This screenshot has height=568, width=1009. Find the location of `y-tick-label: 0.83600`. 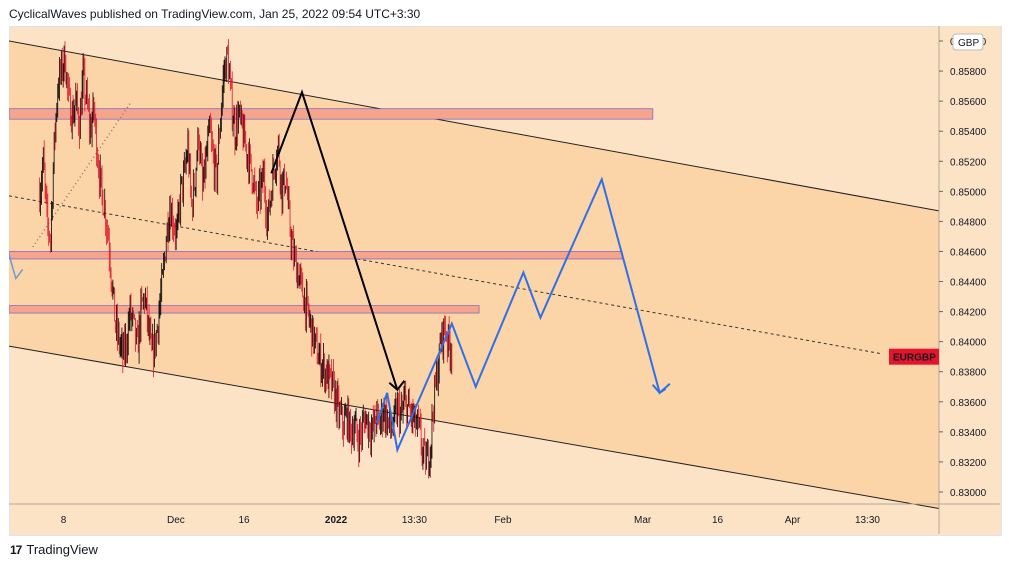

y-tick-label: 0.83600 is located at coordinates (968, 403).